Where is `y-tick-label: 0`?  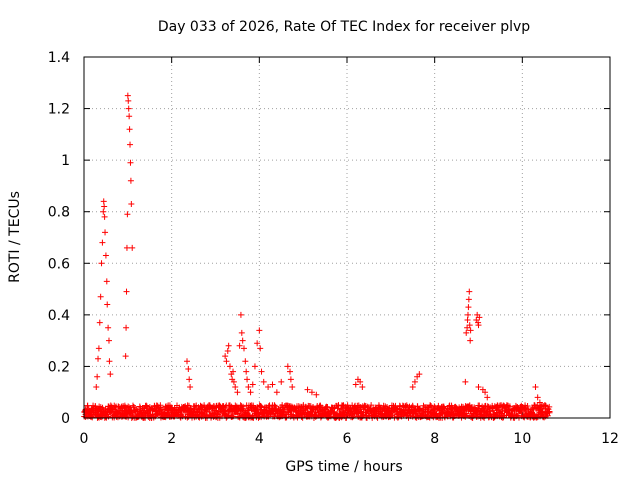 y-tick-label: 0 is located at coordinates (65, 419).